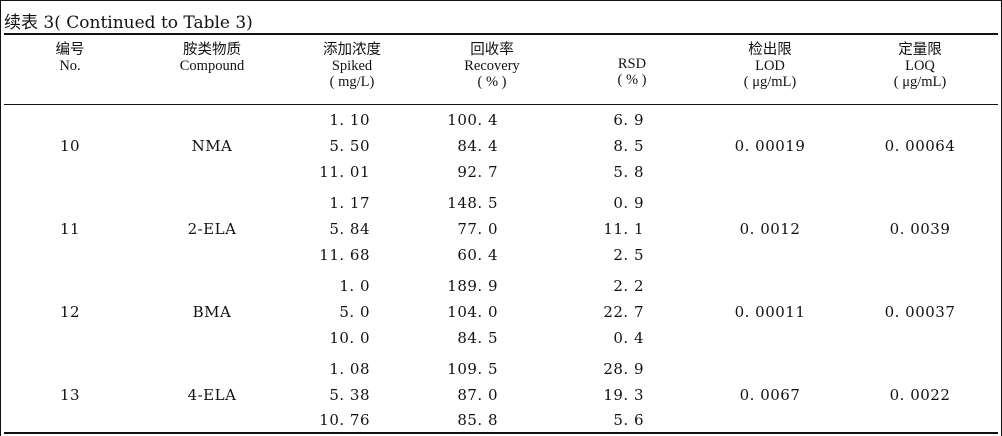 This screenshot has width=1002, height=436. Describe the element at coordinates (472, 120) in the screenshot. I see `cell-recovery: 100. 4` at that location.